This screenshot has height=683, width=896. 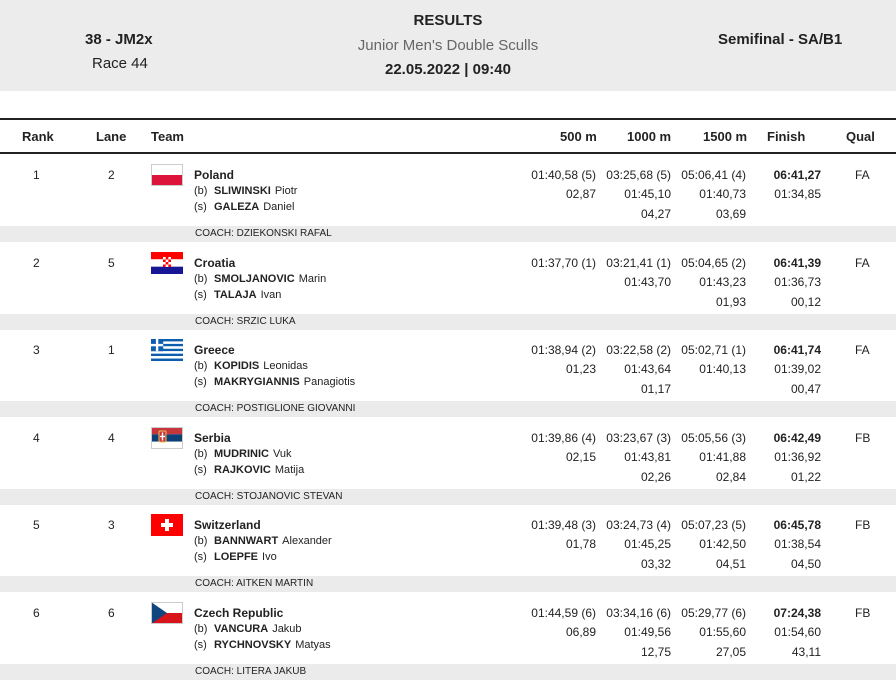 I want to click on split-1000m: 02,26, so click(x=655, y=476).